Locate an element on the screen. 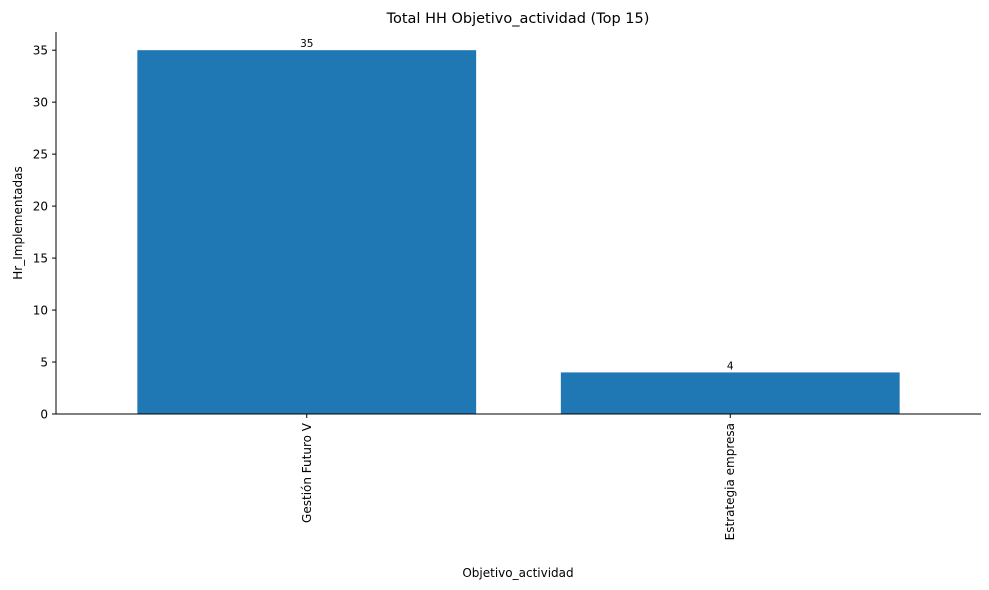  x-tick-label: Gestión Futuro V is located at coordinates (307, 472).